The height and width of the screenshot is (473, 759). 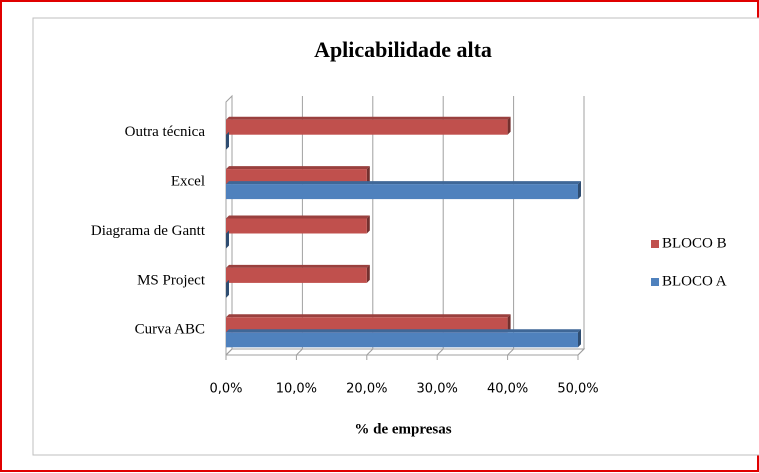 What do you see at coordinates (296, 389) in the screenshot?
I see `x-tick-label: 10,0%` at bounding box center [296, 389].